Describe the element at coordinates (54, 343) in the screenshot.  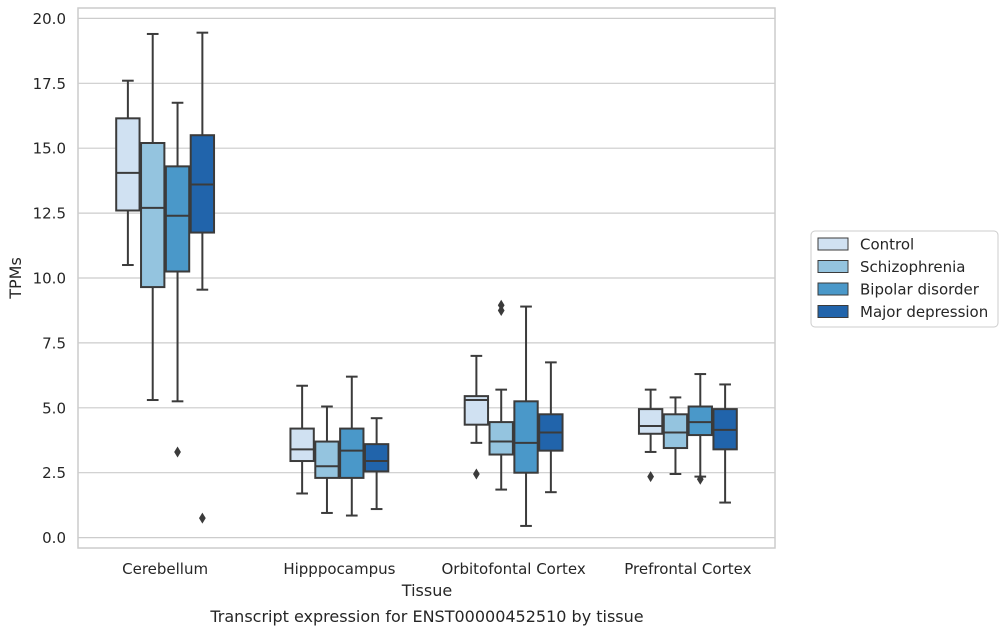
I see `y-tick-label: 7.5` at that location.